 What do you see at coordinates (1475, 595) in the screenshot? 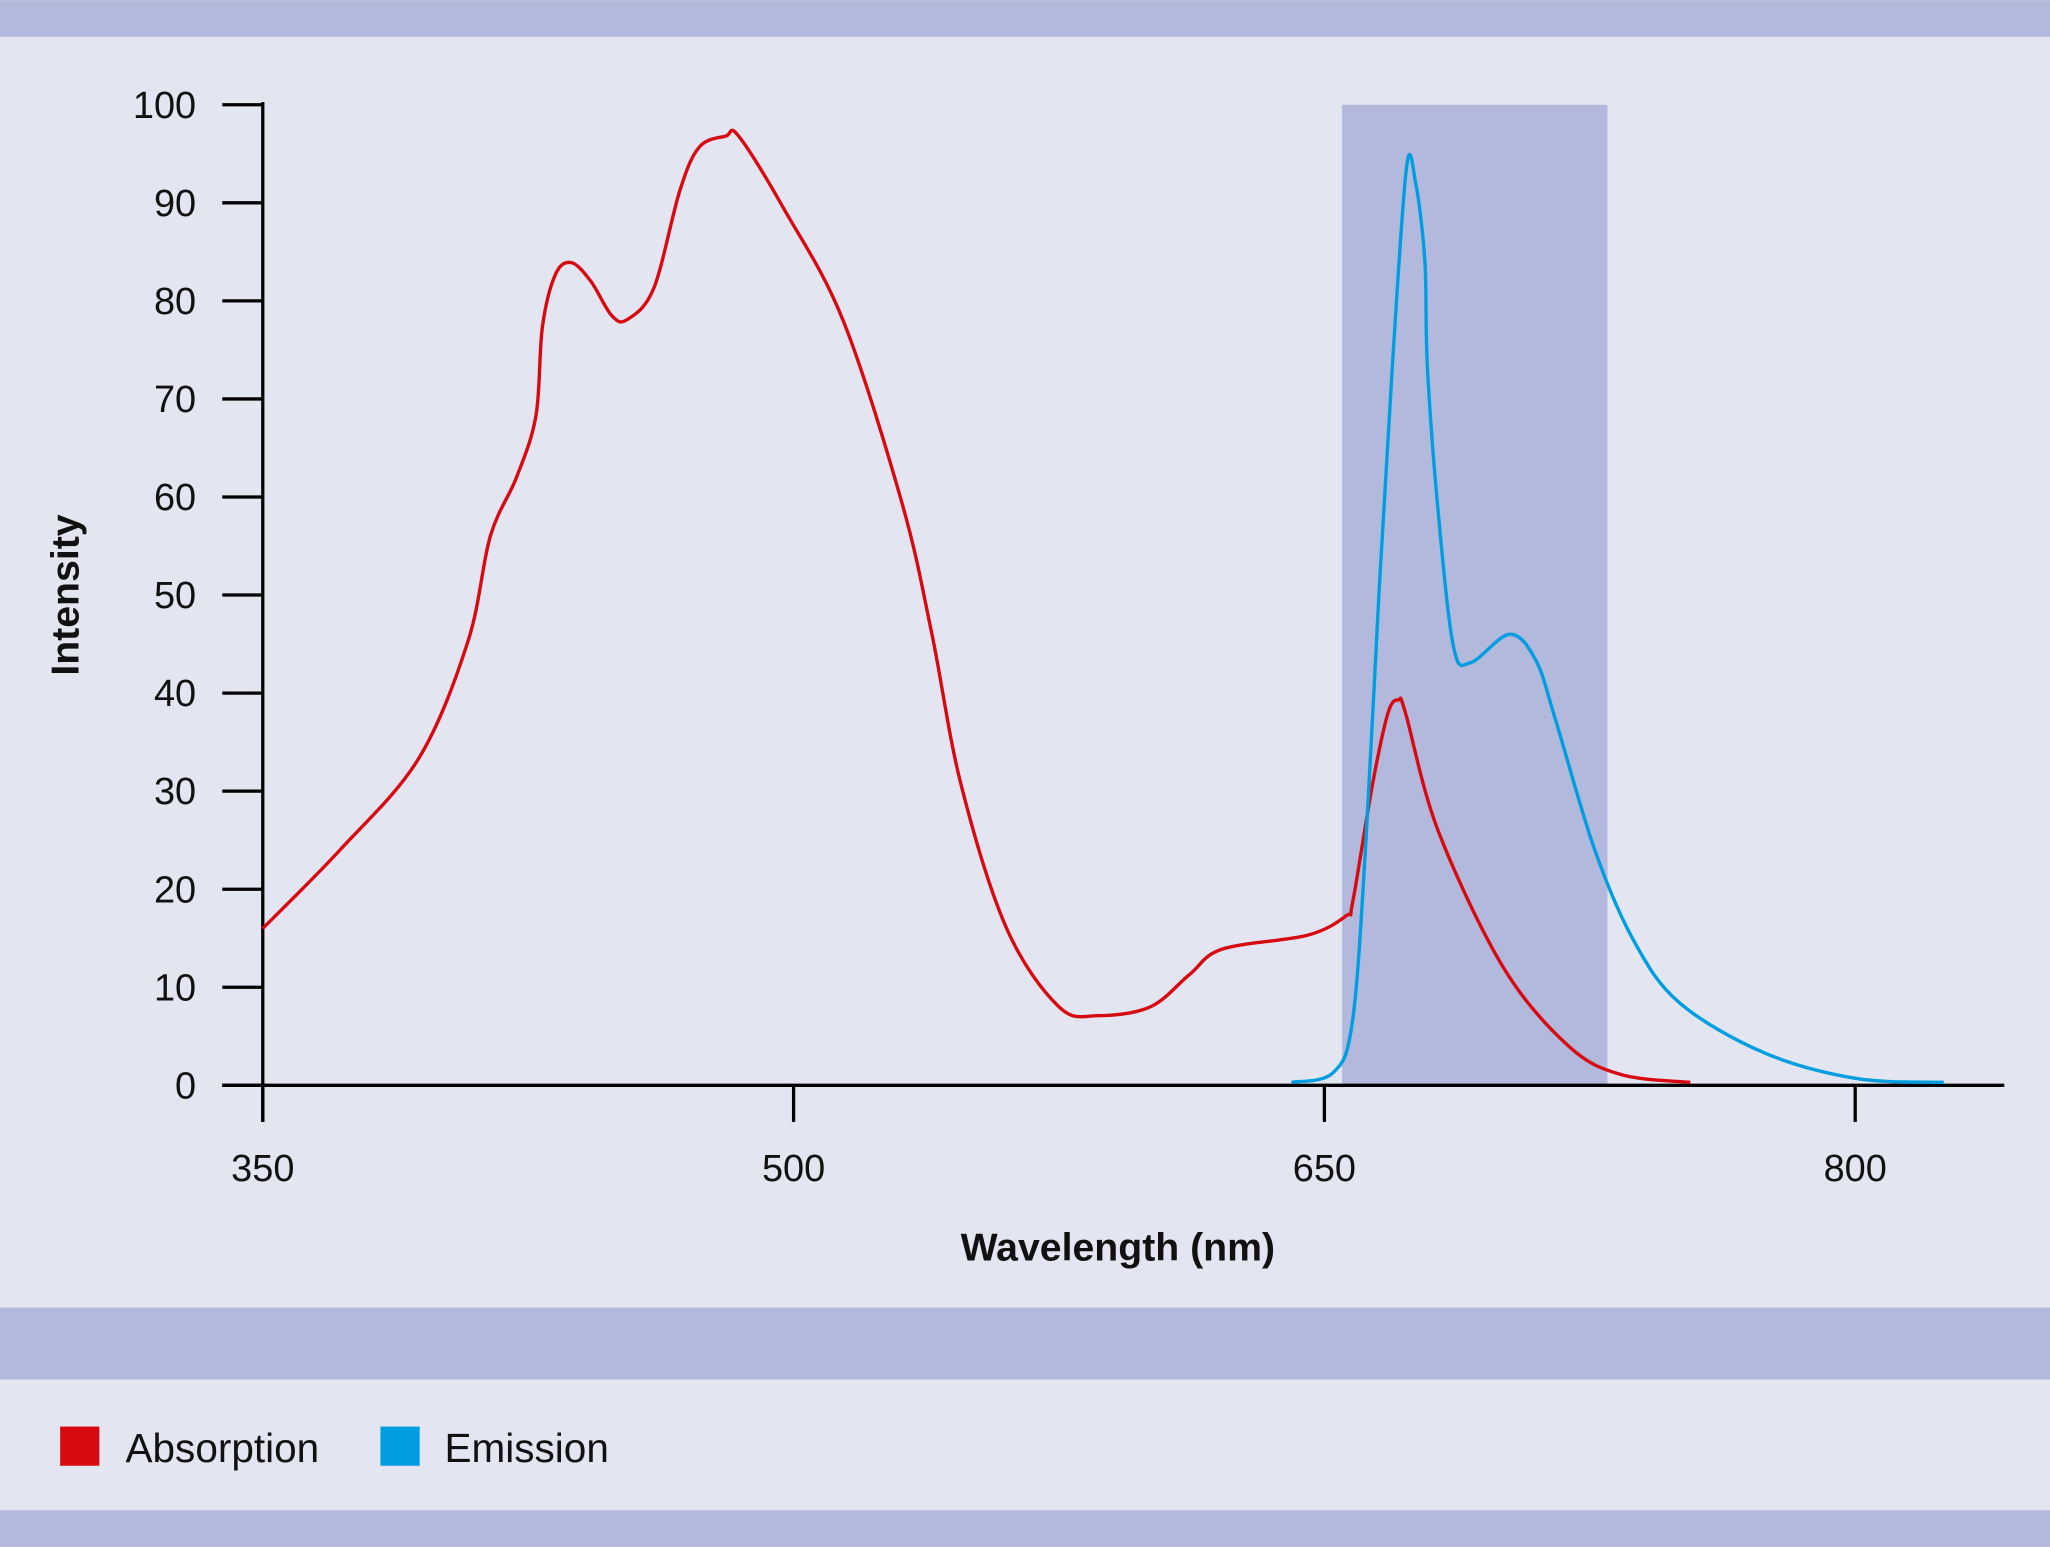
I see `highlight-band` at bounding box center [1475, 595].